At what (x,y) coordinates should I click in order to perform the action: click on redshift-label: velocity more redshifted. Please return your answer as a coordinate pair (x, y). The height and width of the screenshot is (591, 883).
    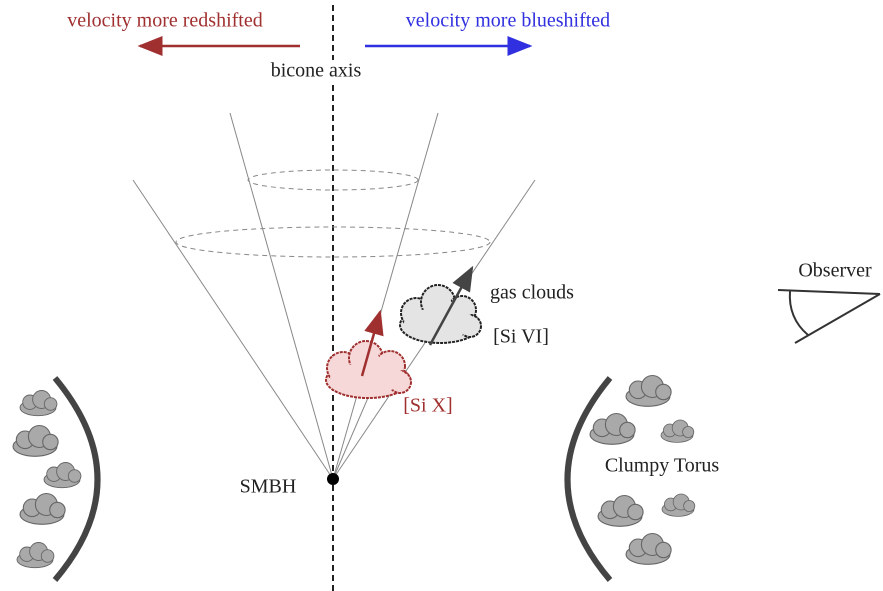
    Looking at the image, I should click on (165, 21).